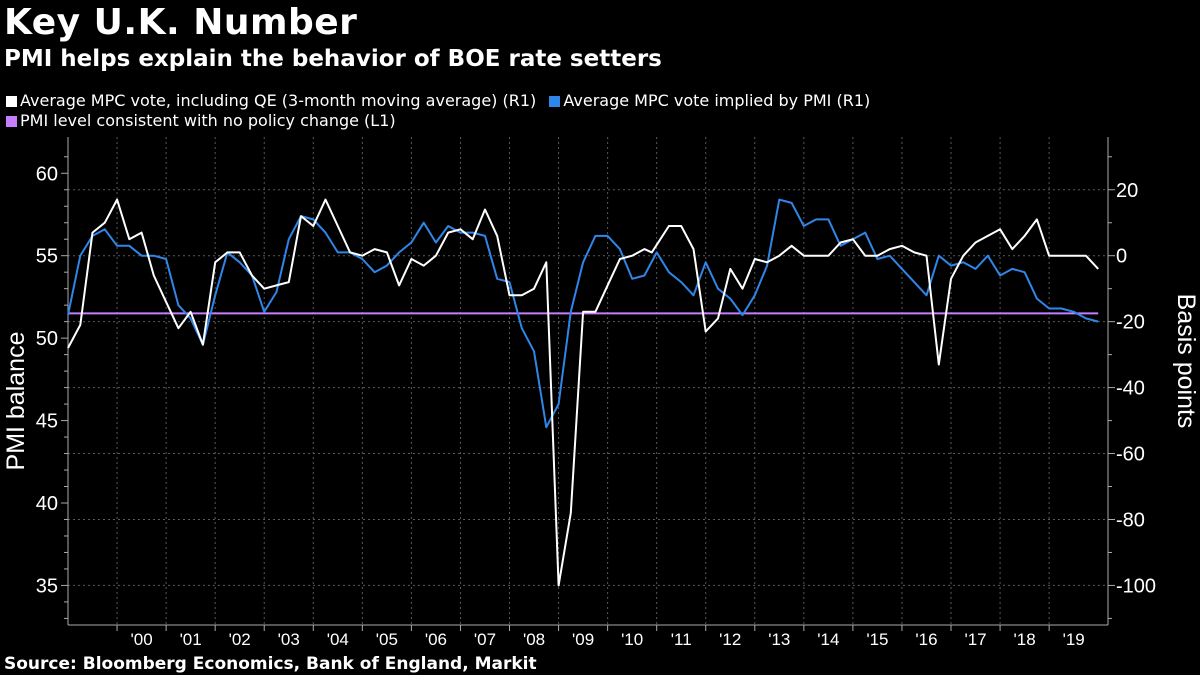 The height and width of the screenshot is (675, 1200). What do you see at coordinates (47, 504) in the screenshot?
I see `left-tick-label: 40` at bounding box center [47, 504].